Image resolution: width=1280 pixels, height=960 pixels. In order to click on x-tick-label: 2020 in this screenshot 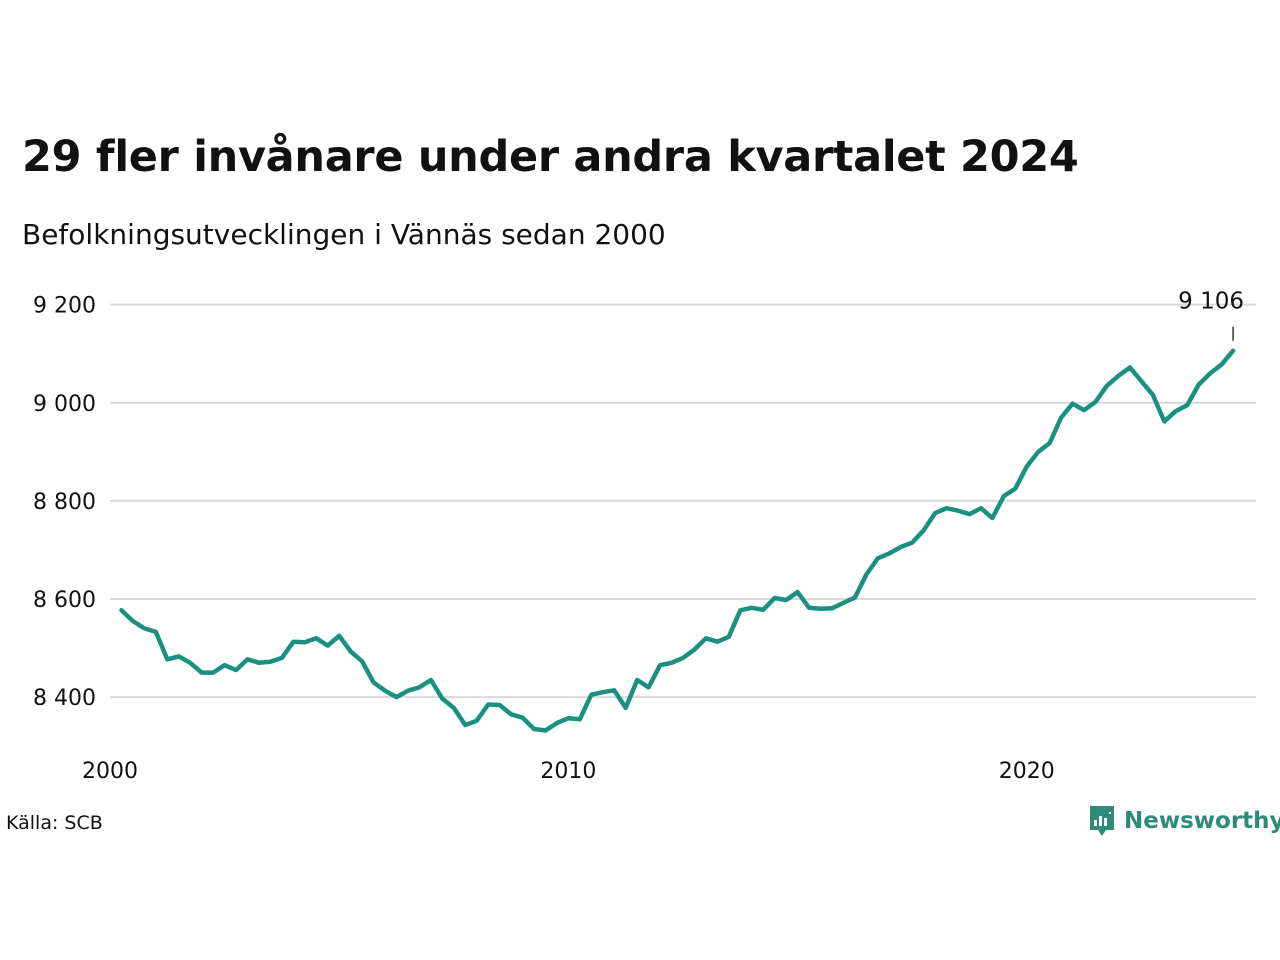, I will do `click(1027, 771)`.